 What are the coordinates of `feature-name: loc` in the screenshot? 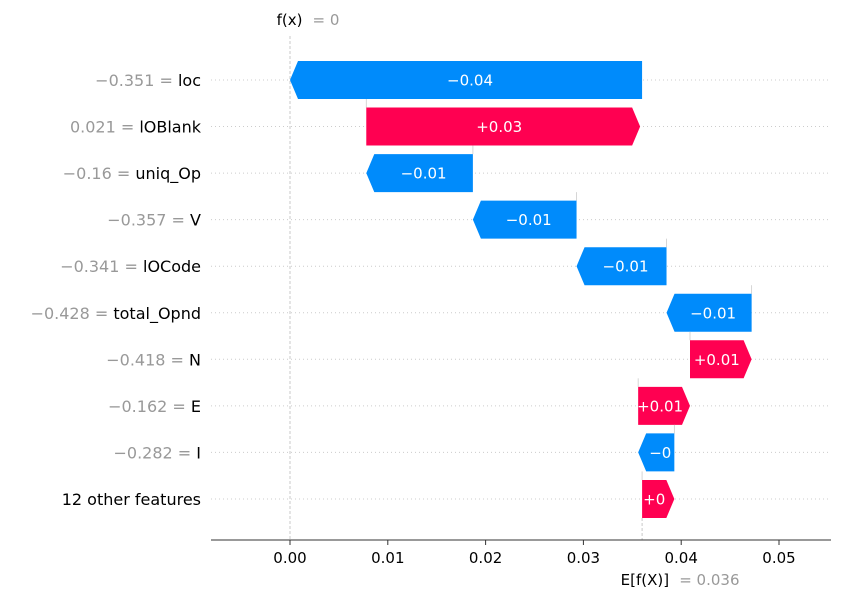 It's located at (189, 80).